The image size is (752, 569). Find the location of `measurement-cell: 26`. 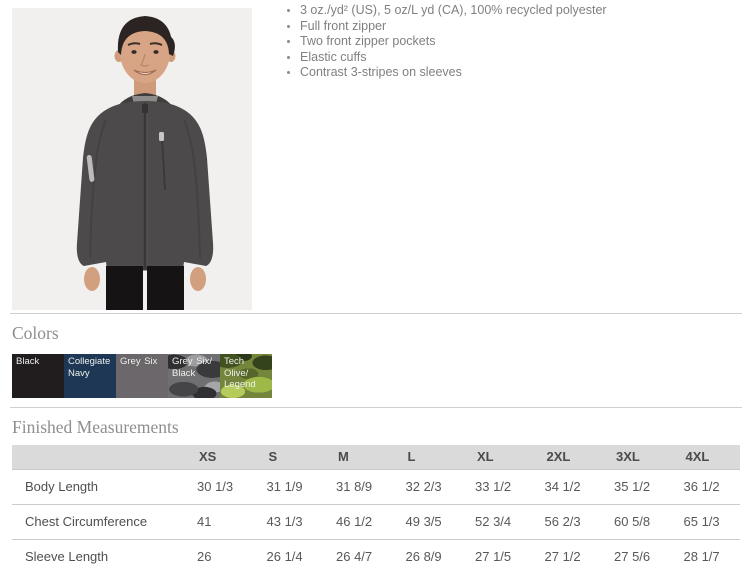

measurement-cell: 26 is located at coordinates (219, 553).